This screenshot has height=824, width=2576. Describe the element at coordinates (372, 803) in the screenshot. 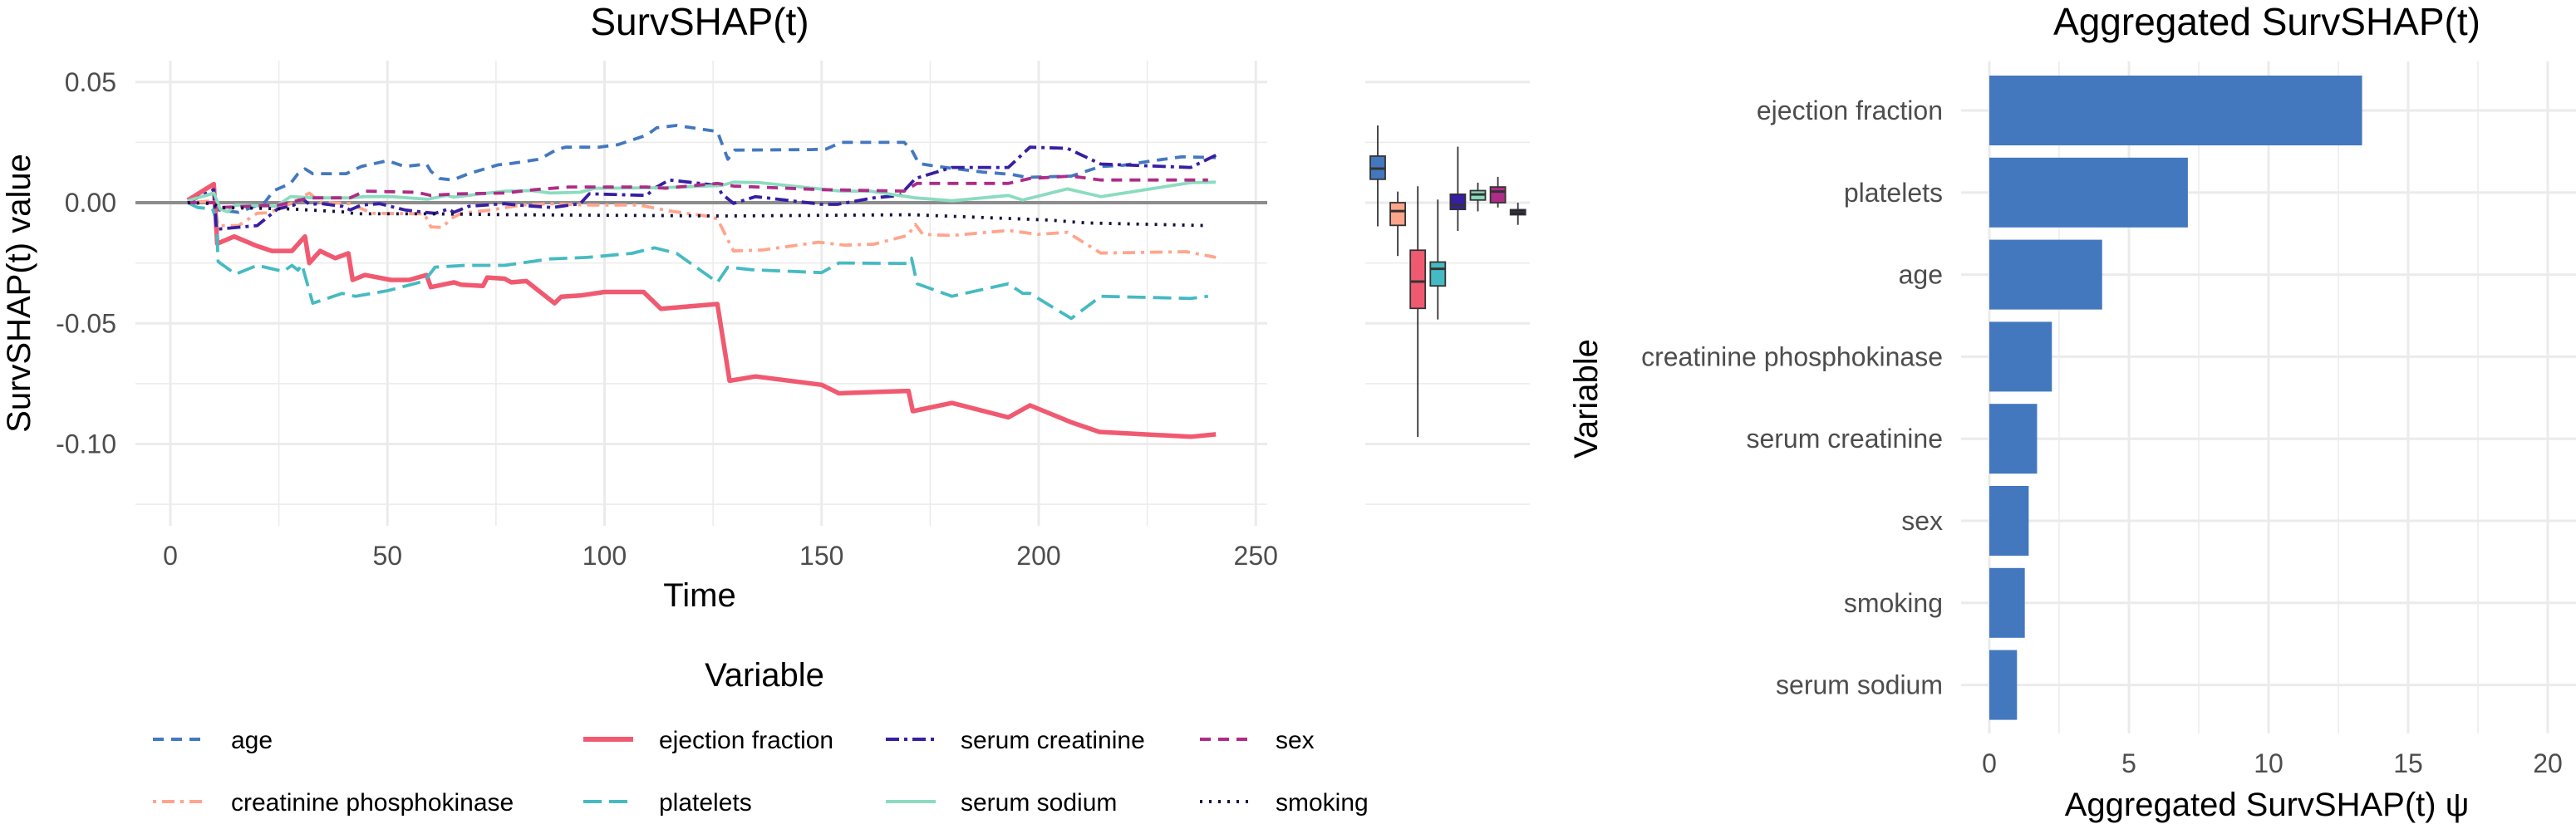

I see `legend-label: creatinine phosphokinase` at that location.